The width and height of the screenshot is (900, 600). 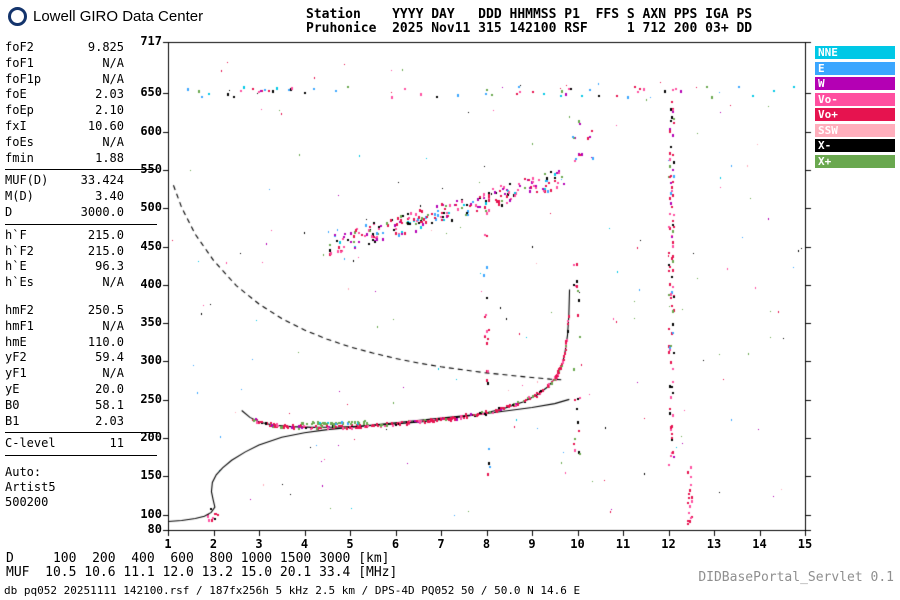 I want to click on param-label: foF1p, so click(x=23, y=78).